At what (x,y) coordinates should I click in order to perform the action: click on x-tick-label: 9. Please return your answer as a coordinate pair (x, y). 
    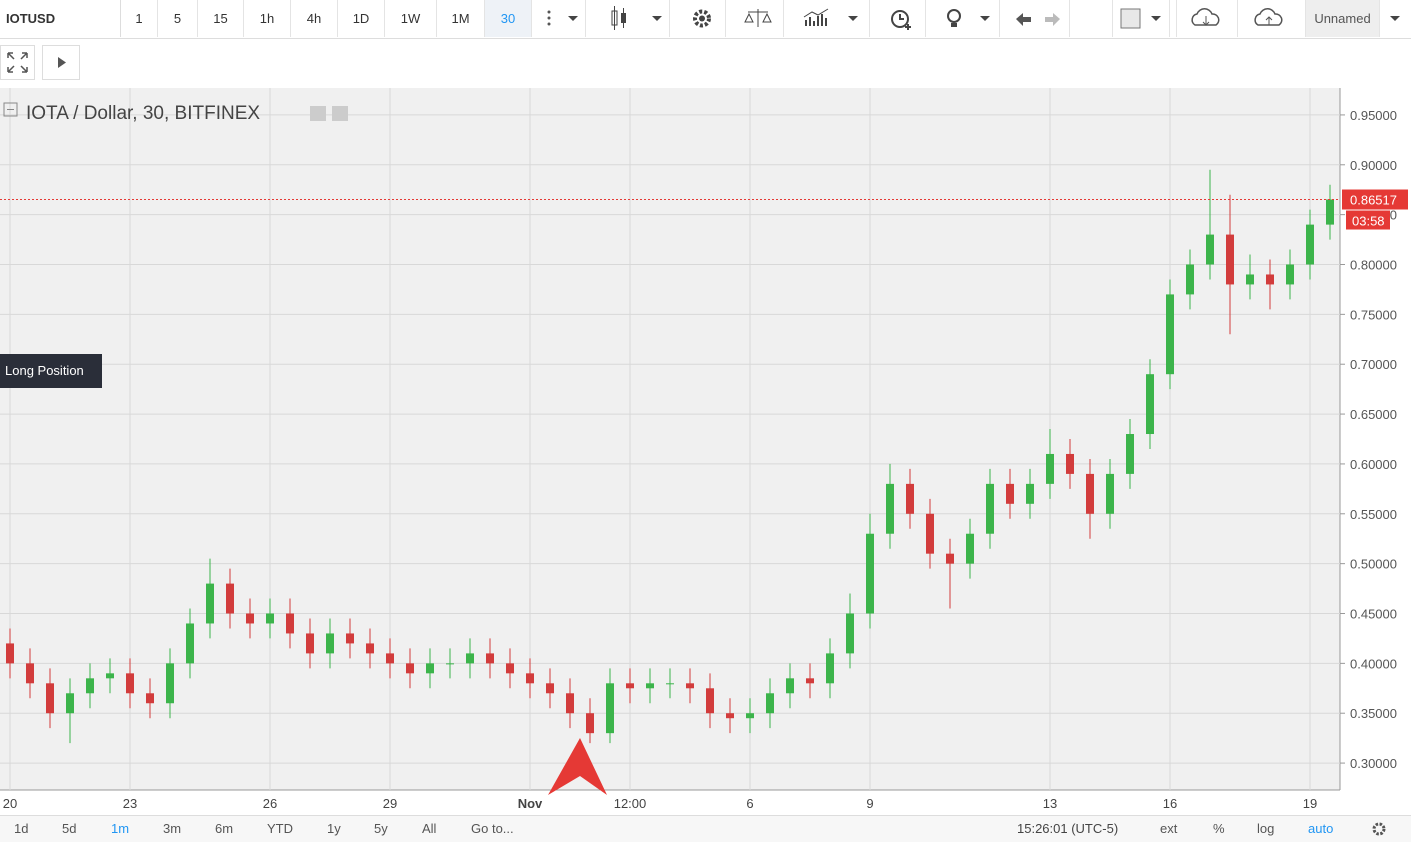
    Looking at the image, I should click on (869, 803).